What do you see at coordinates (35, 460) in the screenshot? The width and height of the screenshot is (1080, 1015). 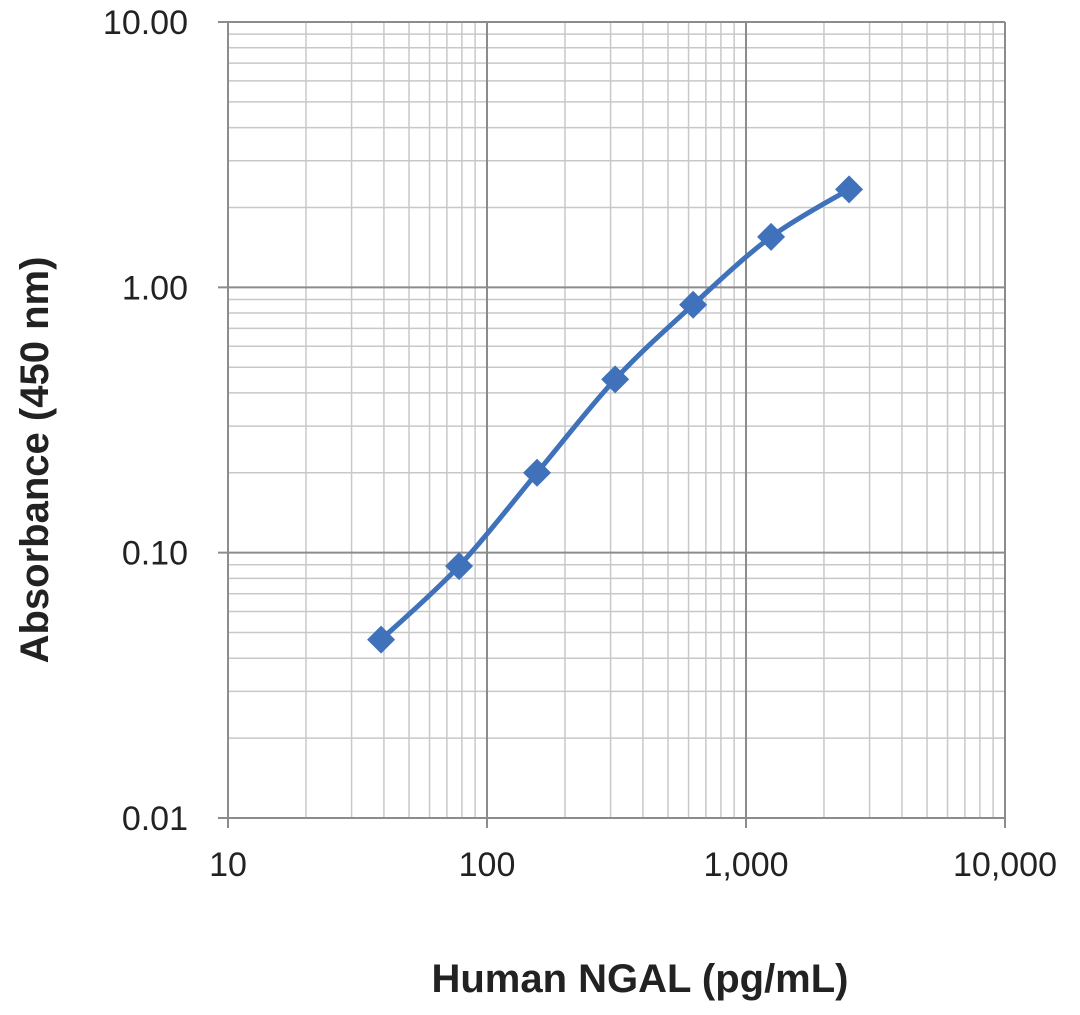 I see `y-axis-label: Absorbance (450 nm)` at bounding box center [35, 460].